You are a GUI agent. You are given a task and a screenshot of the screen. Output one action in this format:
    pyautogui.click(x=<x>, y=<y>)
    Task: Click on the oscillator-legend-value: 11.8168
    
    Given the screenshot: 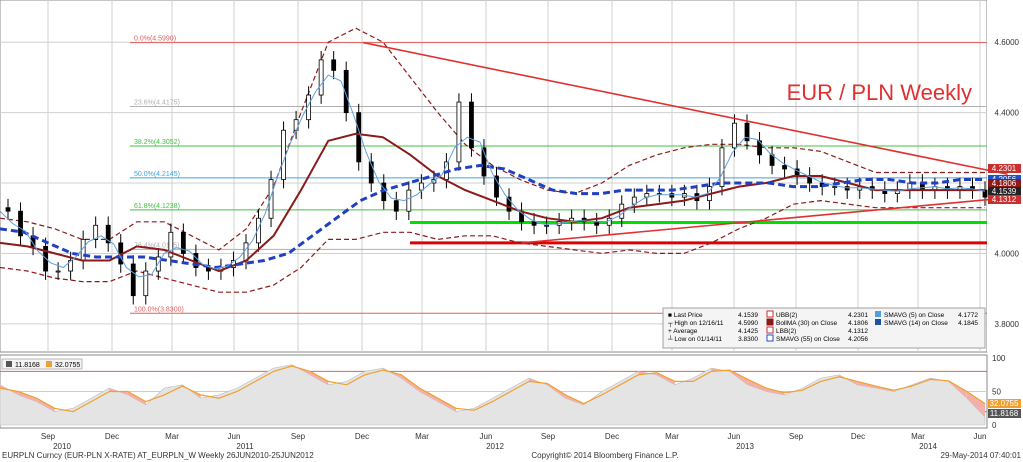 What is the action you would take?
    pyautogui.click(x=27, y=365)
    